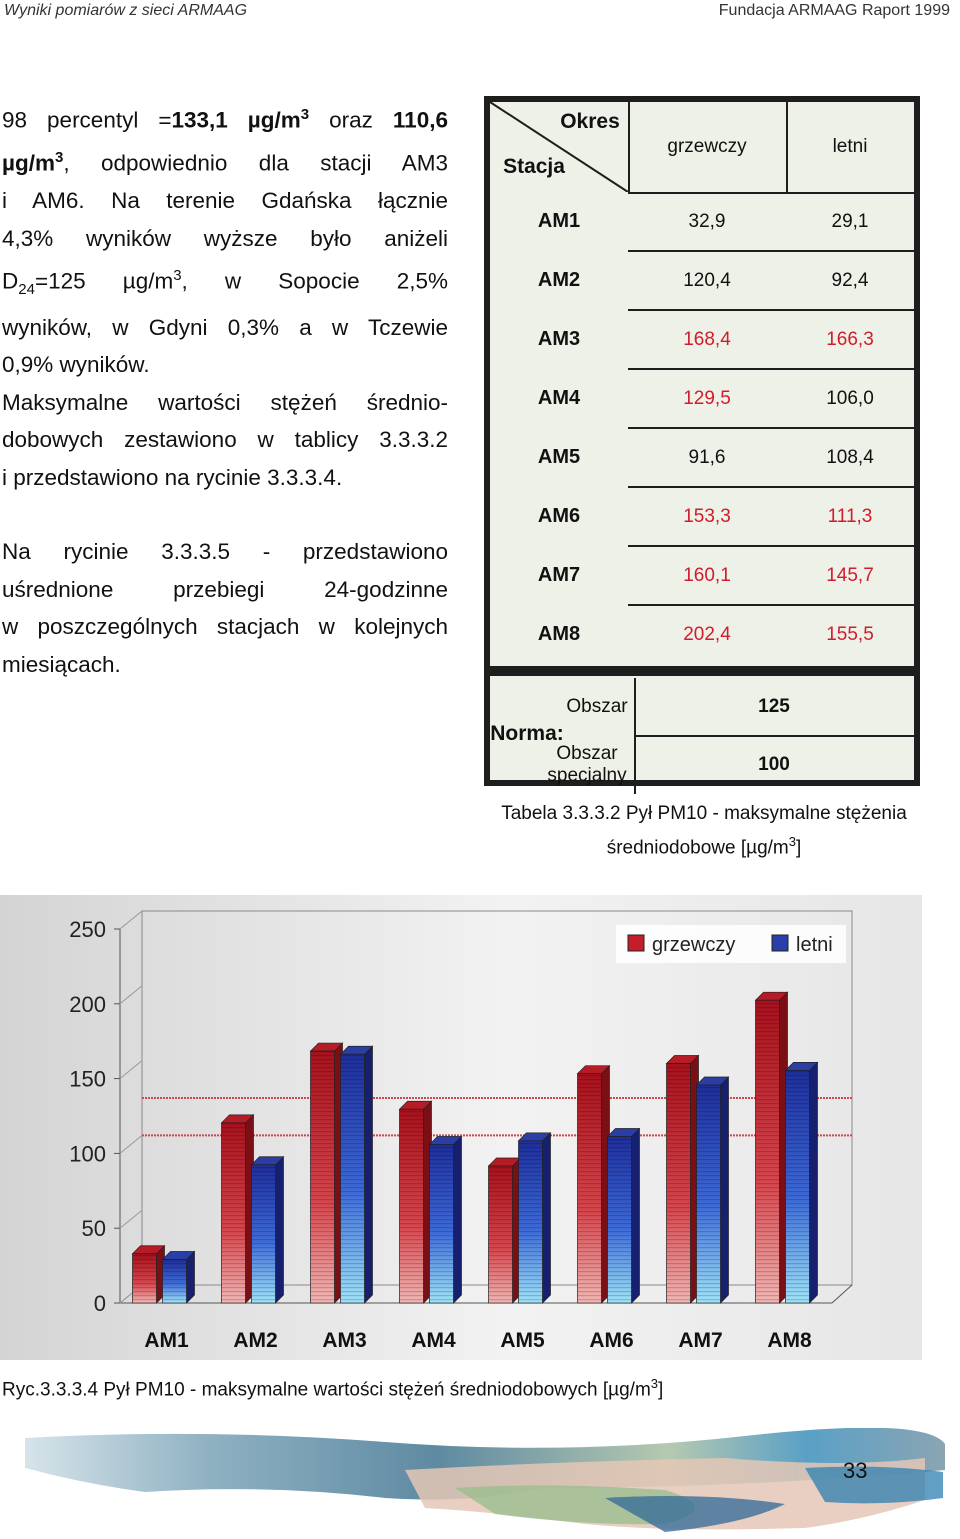 The height and width of the screenshot is (1539, 960). Describe the element at coordinates (225, 327) in the screenshot. I see `text-line: wyników, w Gdyni 0,3% a w Tczewie` at that location.